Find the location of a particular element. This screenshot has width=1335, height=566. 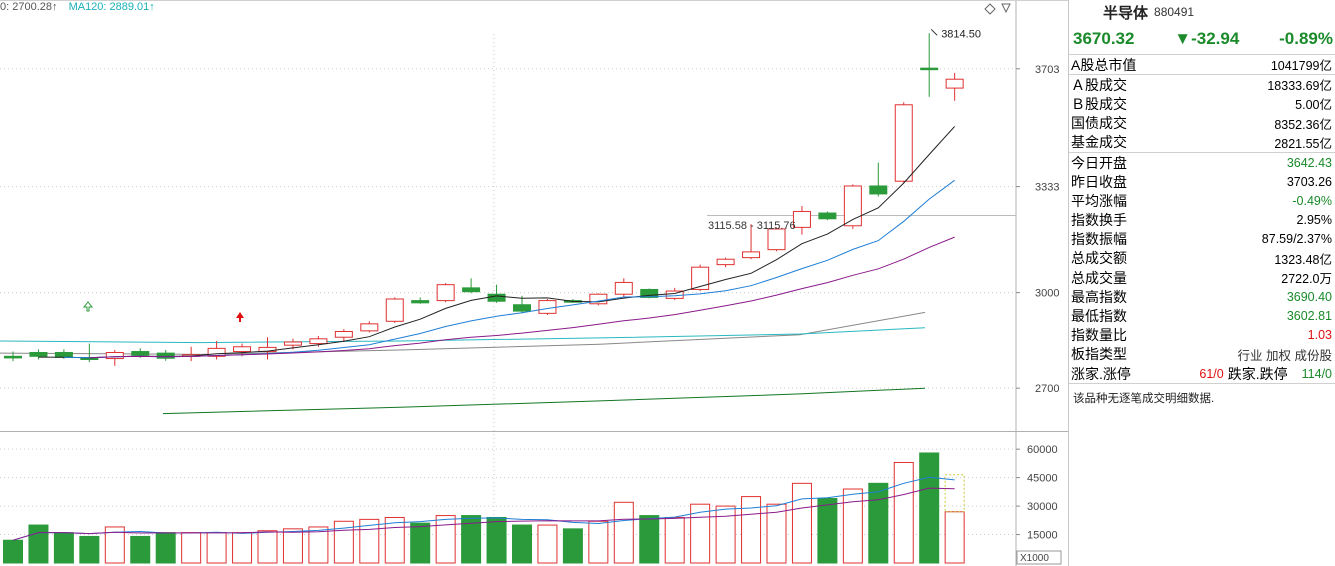

ma120-legend: MA120: 2889.01↑ is located at coordinates (111, 7).